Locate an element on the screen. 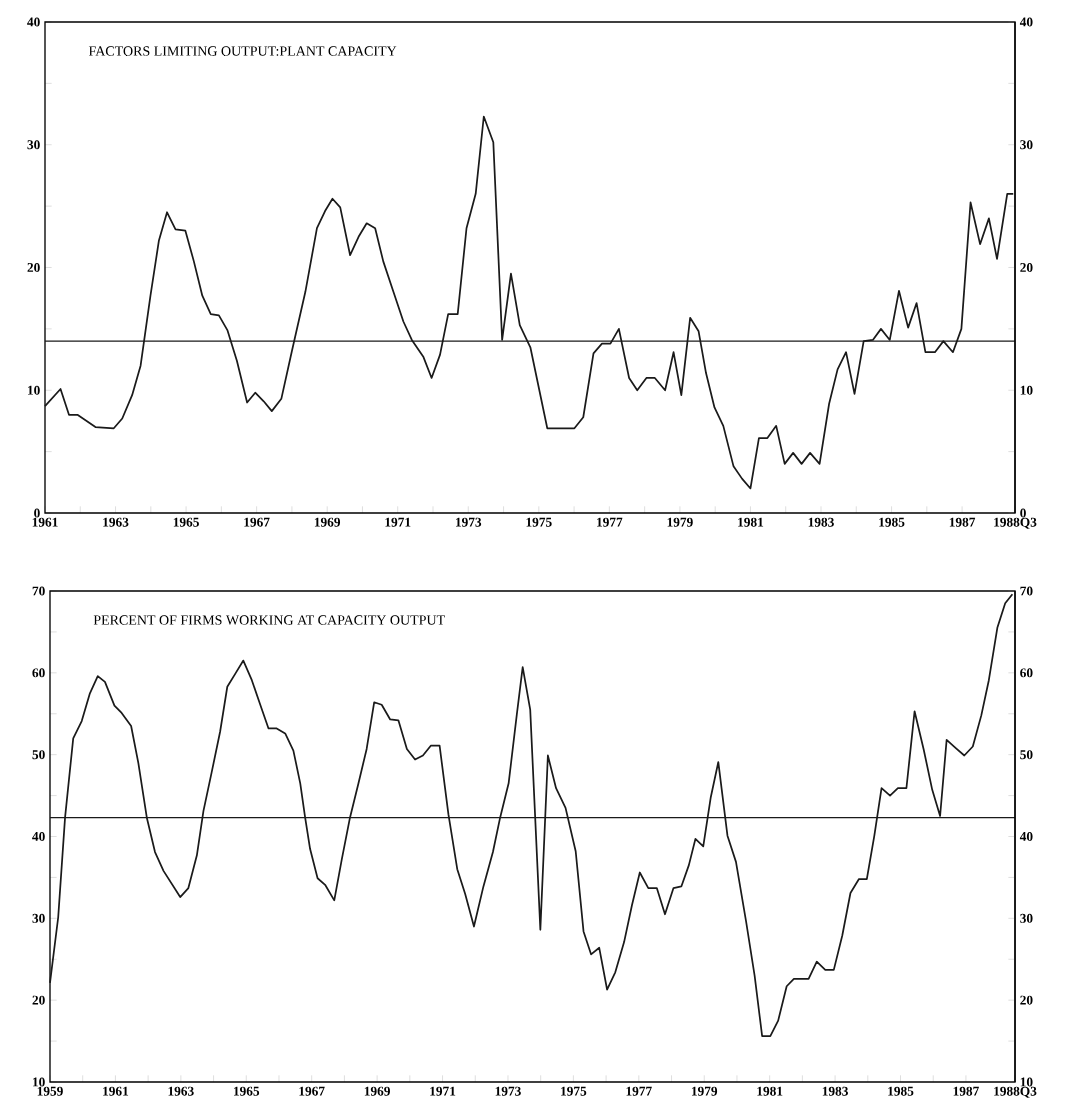 This screenshot has height=1107, width=1066. y-tick-label: 50 is located at coordinates (38, 755).